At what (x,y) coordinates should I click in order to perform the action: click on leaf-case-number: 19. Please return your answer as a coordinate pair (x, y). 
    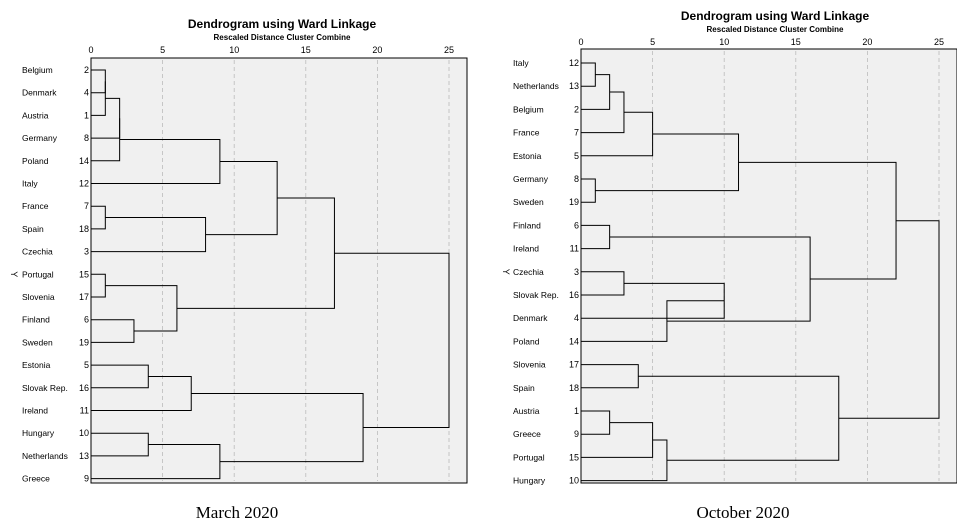
    Looking at the image, I should click on (84, 342).